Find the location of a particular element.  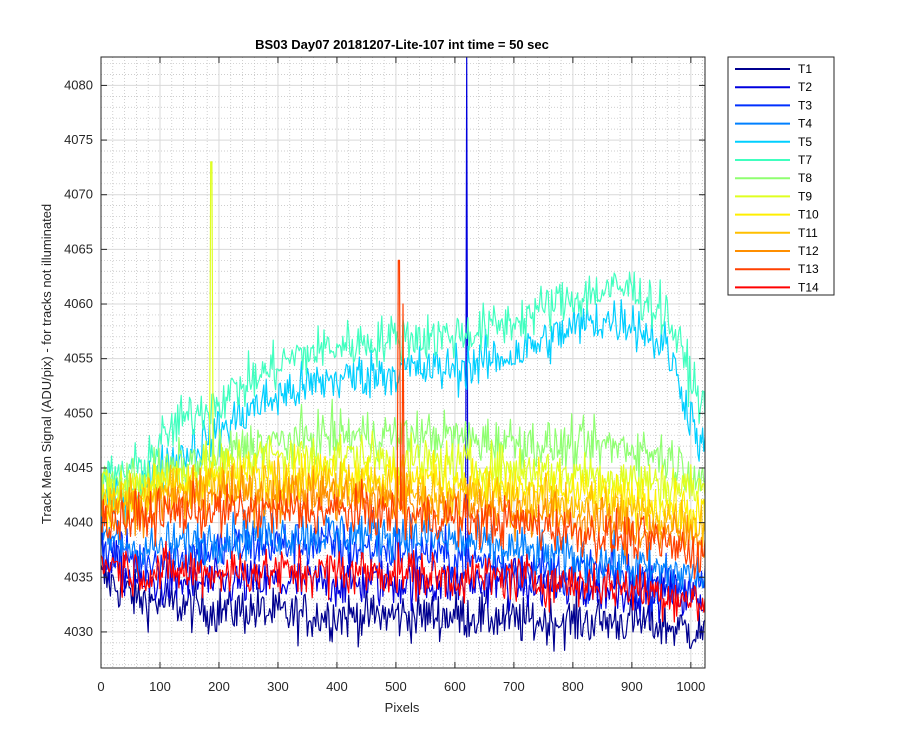

x-tick-label: 800 is located at coordinates (573, 686).